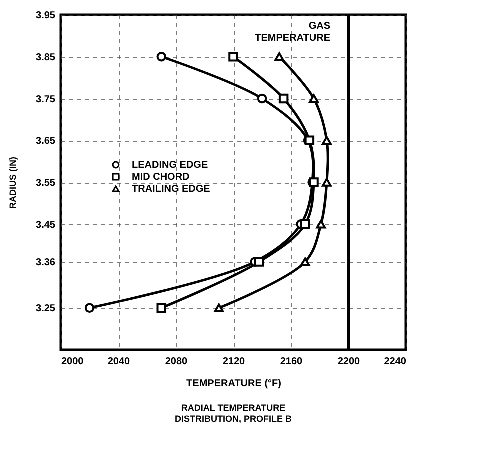 This screenshot has height=469, width=482. I want to click on x-tick-label: 2120, so click(234, 362).